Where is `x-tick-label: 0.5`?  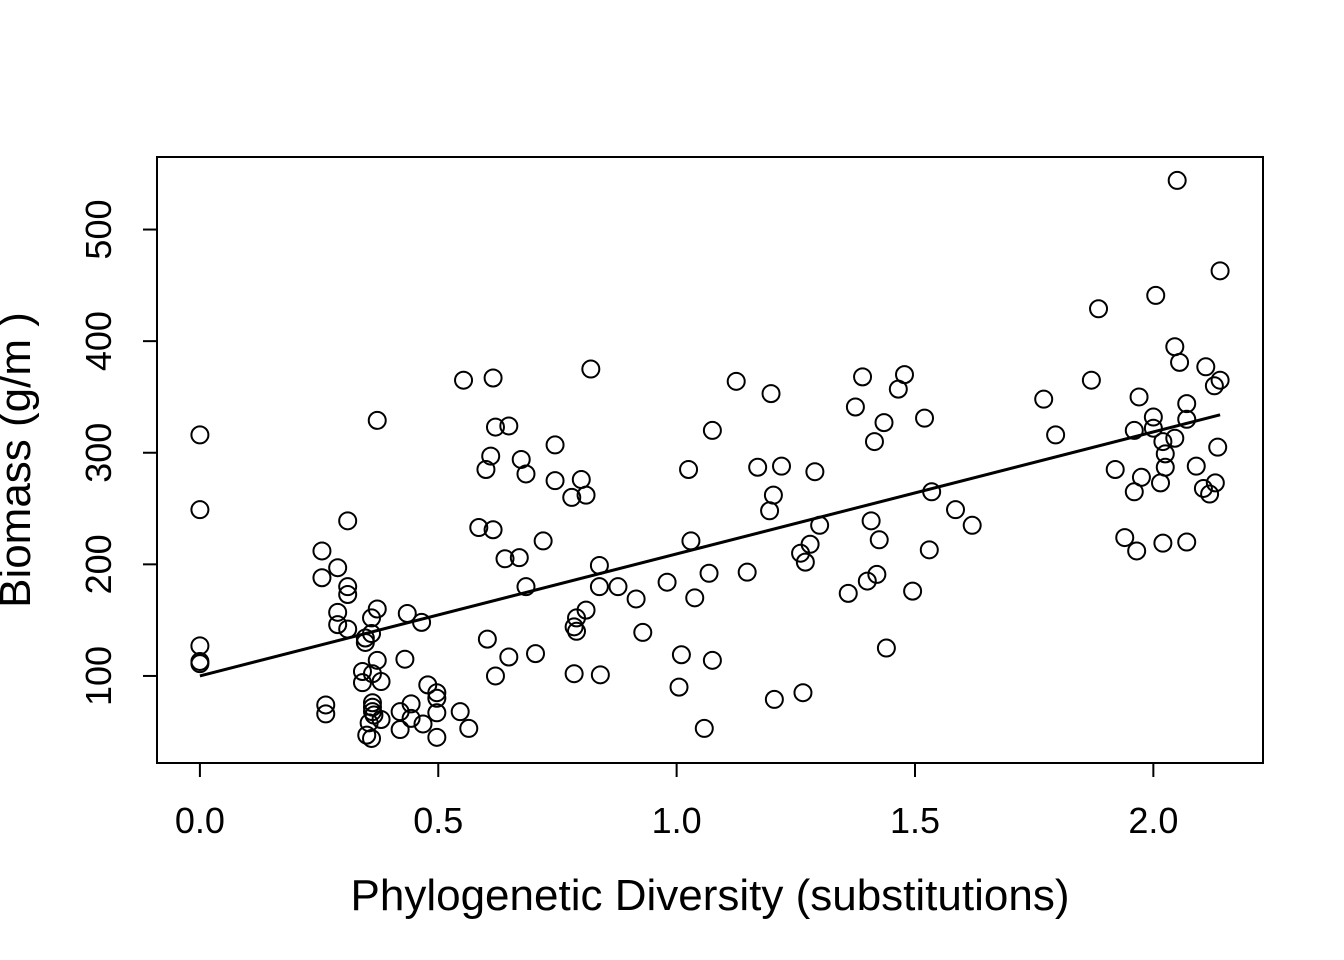
x-tick-label: 0.5 is located at coordinates (438, 820).